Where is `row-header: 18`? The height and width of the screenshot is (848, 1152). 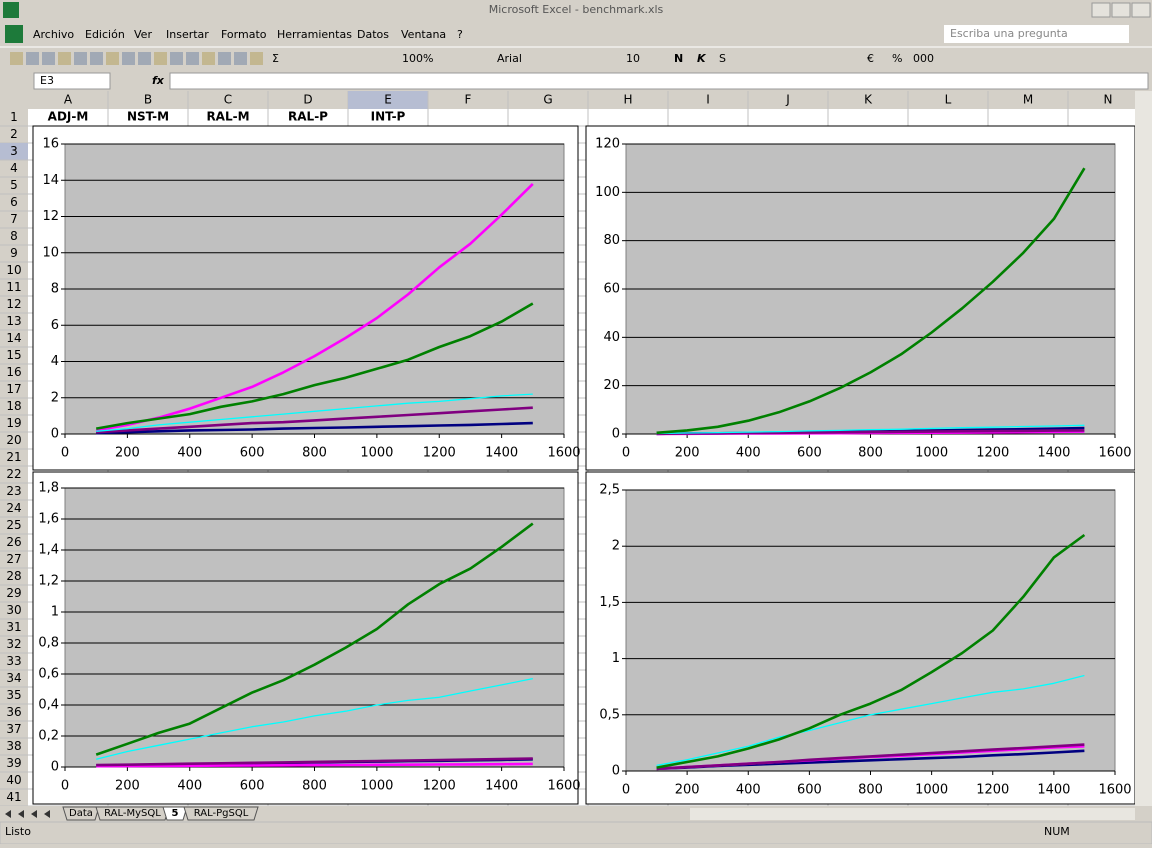
row-header: 18 is located at coordinates (13, 406).